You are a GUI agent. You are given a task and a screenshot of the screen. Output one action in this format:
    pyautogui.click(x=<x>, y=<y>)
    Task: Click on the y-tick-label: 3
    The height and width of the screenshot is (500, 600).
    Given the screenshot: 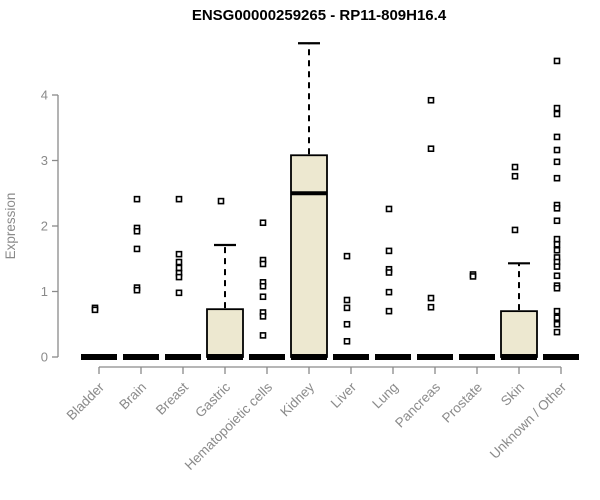 What is the action you would take?
    pyautogui.click(x=44, y=160)
    